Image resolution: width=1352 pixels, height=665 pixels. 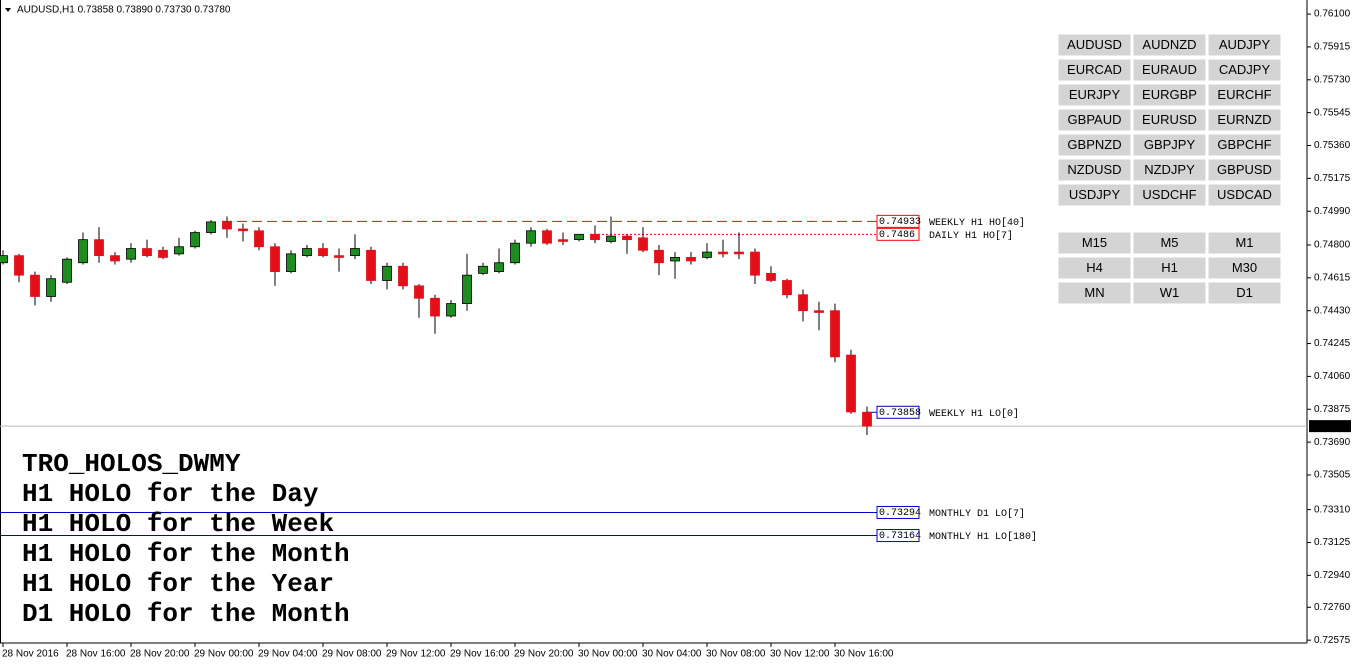 I want to click on x-tick-label: 28 Nov 20:00, so click(x=160, y=654).